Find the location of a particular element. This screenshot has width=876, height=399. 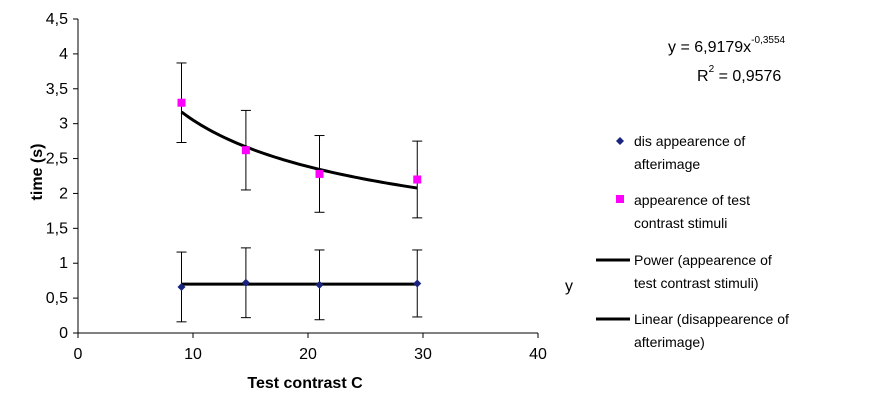

svg-text: R2 = 0,9576 is located at coordinates (739, 74).